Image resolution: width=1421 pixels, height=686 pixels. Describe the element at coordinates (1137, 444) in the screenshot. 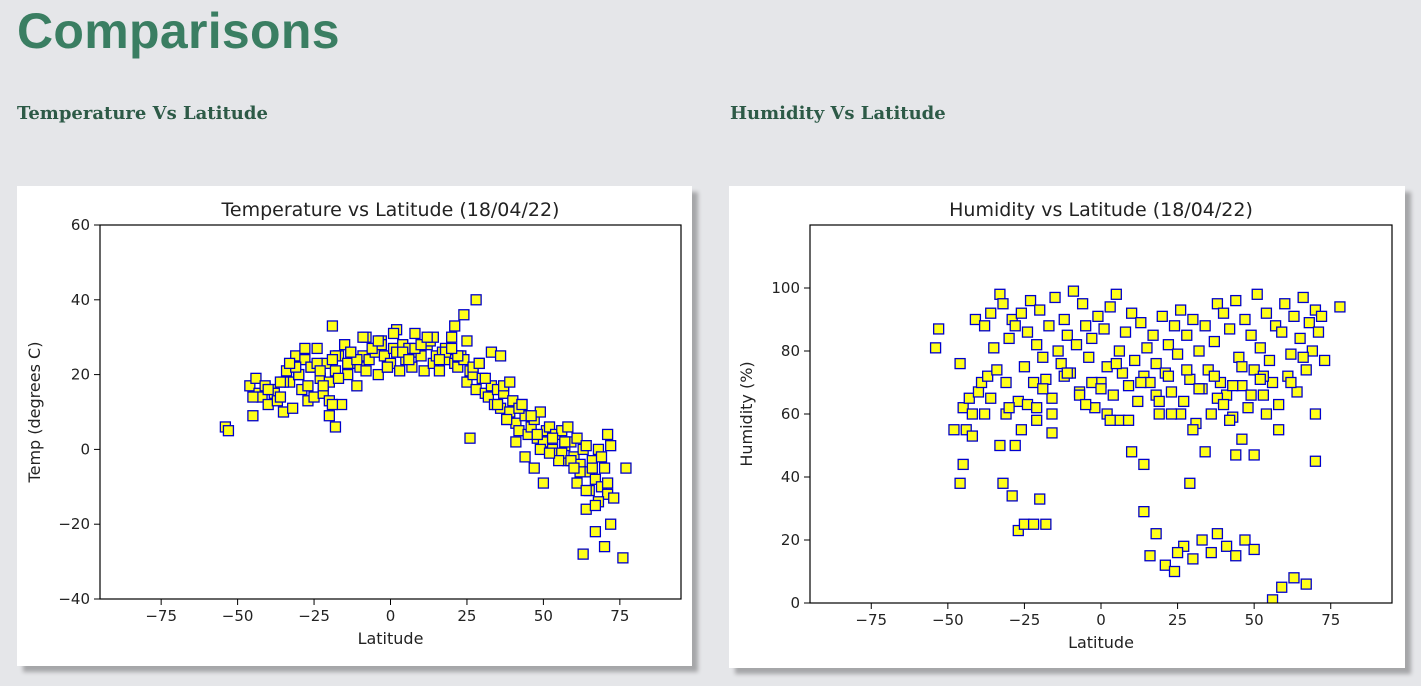

I see `scatter-points` at that location.